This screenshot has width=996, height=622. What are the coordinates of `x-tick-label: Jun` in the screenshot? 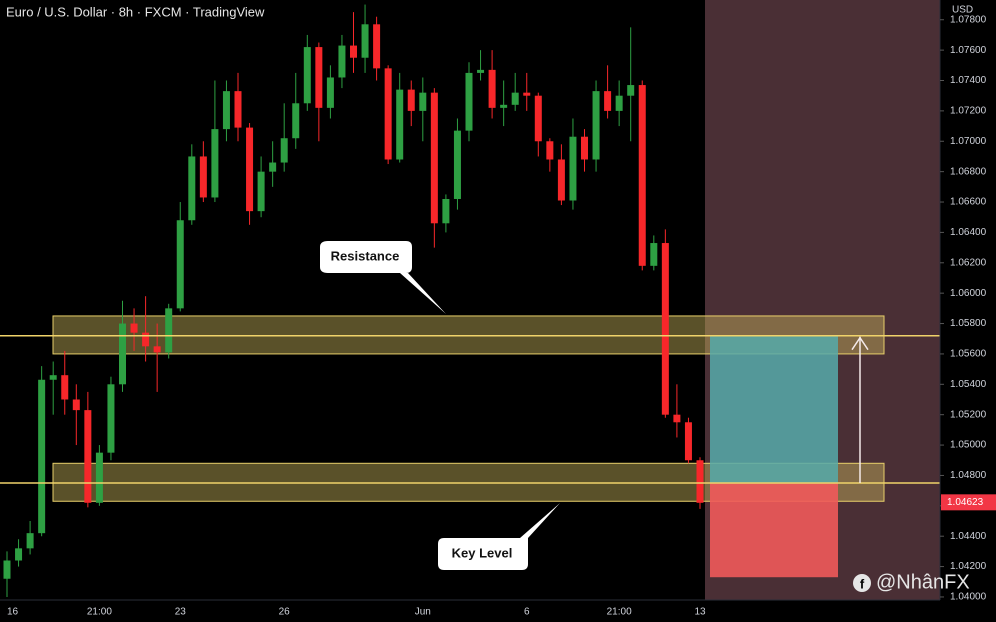 It's located at (423, 612).